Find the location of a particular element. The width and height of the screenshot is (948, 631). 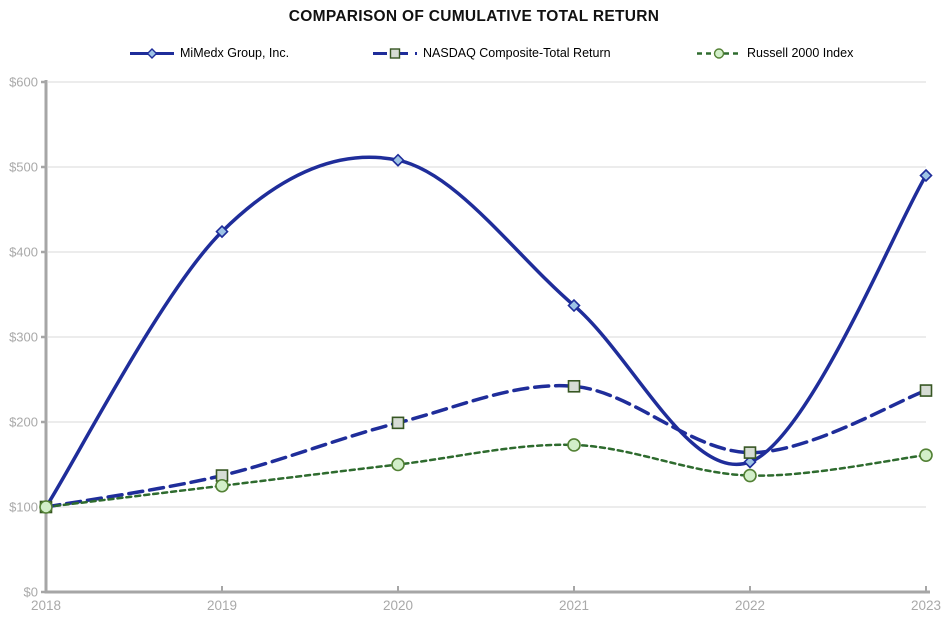

mimedx-legend-marker is located at coordinates (152, 53).